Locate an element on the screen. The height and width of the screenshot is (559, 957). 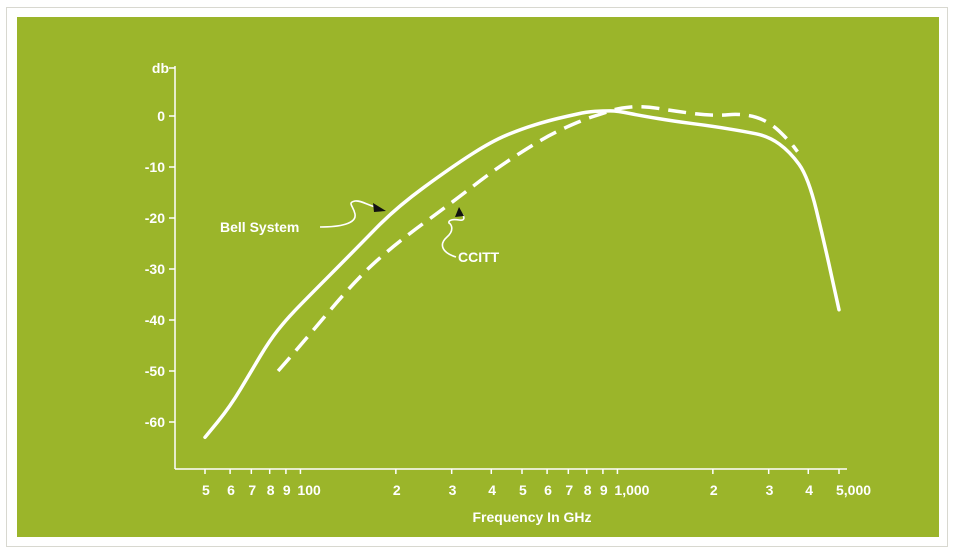
annotation-leader-bell-system is located at coordinates (349, 214).